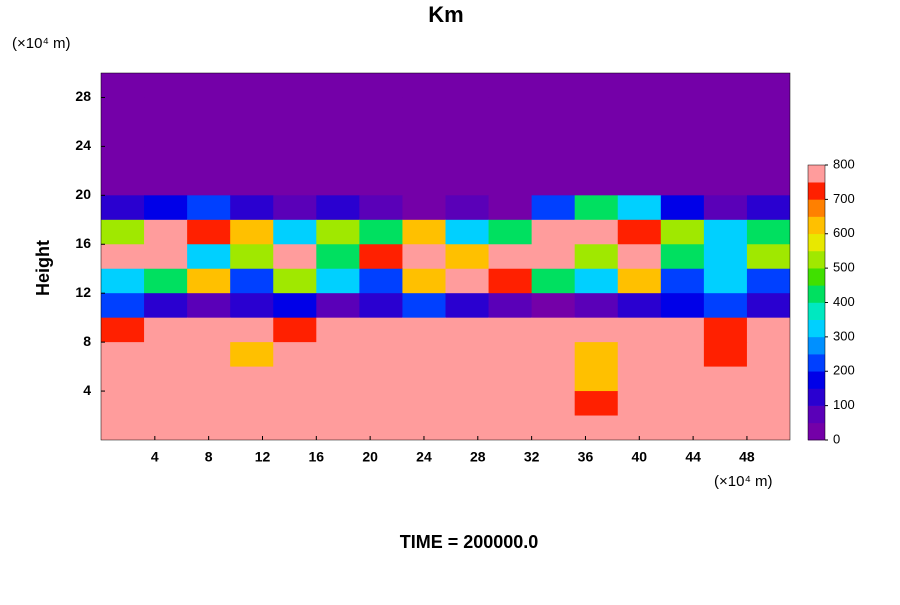 This screenshot has height=605, width=900. What do you see at coordinates (43, 268) in the screenshot?
I see `y-axis-label: Height` at bounding box center [43, 268].